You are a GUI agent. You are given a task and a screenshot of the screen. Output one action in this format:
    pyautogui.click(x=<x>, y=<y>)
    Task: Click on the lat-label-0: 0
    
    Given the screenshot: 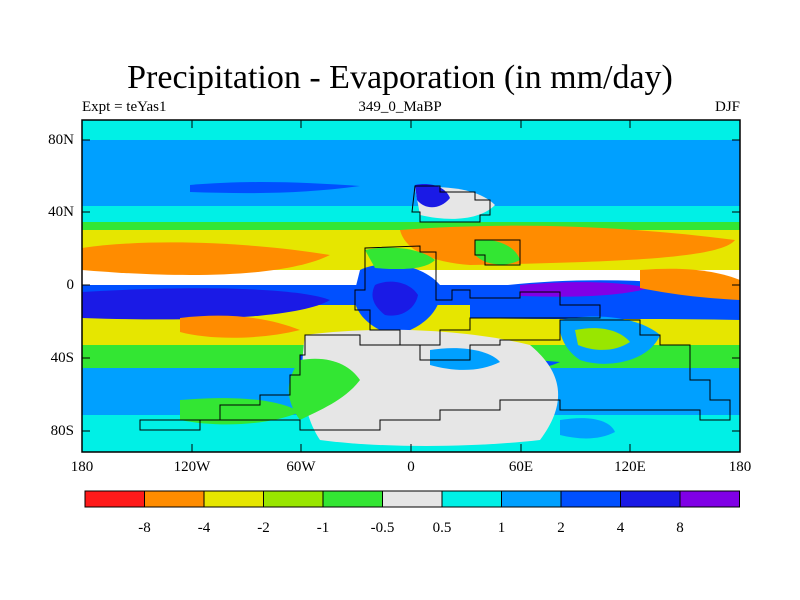 What is the action you would take?
    pyautogui.click(x=70, y=285)
    